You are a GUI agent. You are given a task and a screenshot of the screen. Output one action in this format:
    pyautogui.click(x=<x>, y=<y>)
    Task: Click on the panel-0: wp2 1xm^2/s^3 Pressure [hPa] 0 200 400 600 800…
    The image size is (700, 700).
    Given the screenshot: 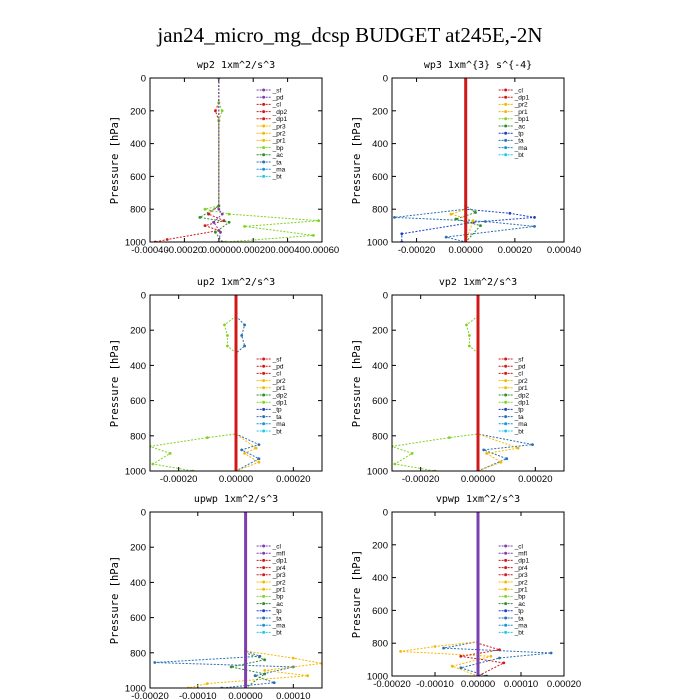 What is the action you would take?
    pyautogui.click(x=224, y=158)
    